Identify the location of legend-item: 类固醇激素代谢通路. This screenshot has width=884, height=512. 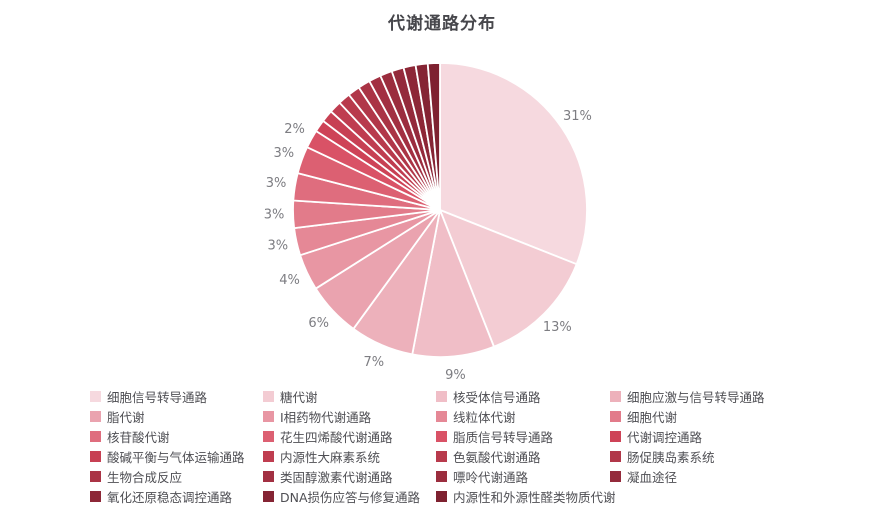
(349, 476).